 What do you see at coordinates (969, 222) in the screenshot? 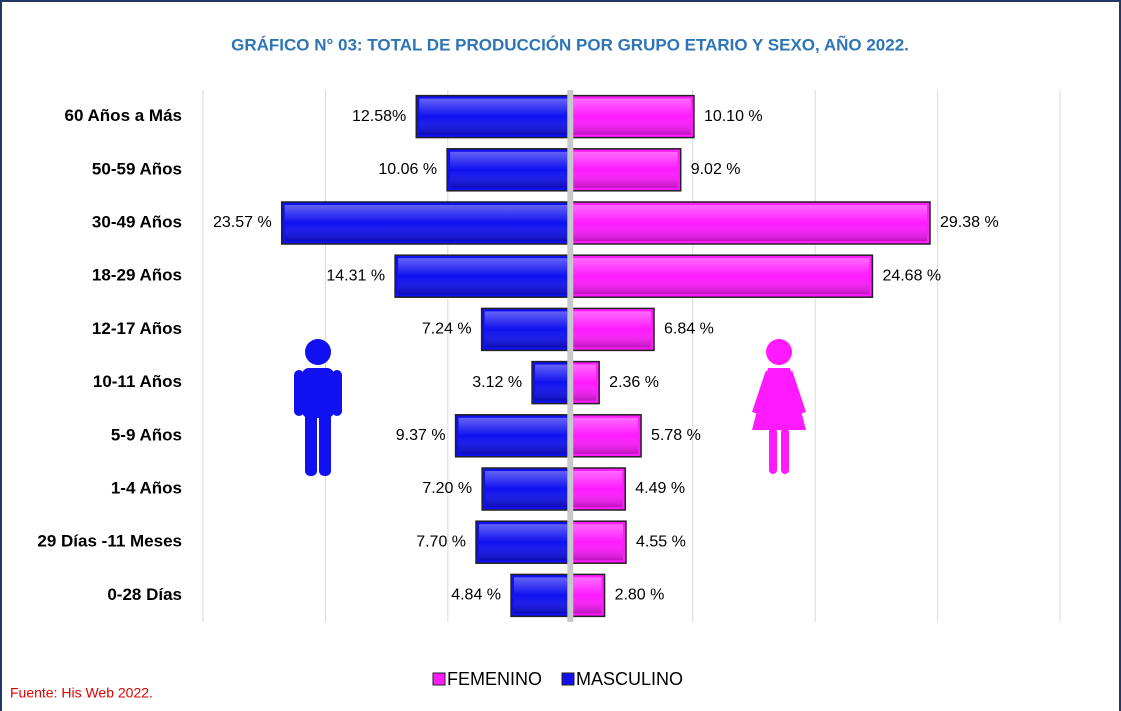
I see `value-label: 29.38 %` at bounding box center [969, 222].